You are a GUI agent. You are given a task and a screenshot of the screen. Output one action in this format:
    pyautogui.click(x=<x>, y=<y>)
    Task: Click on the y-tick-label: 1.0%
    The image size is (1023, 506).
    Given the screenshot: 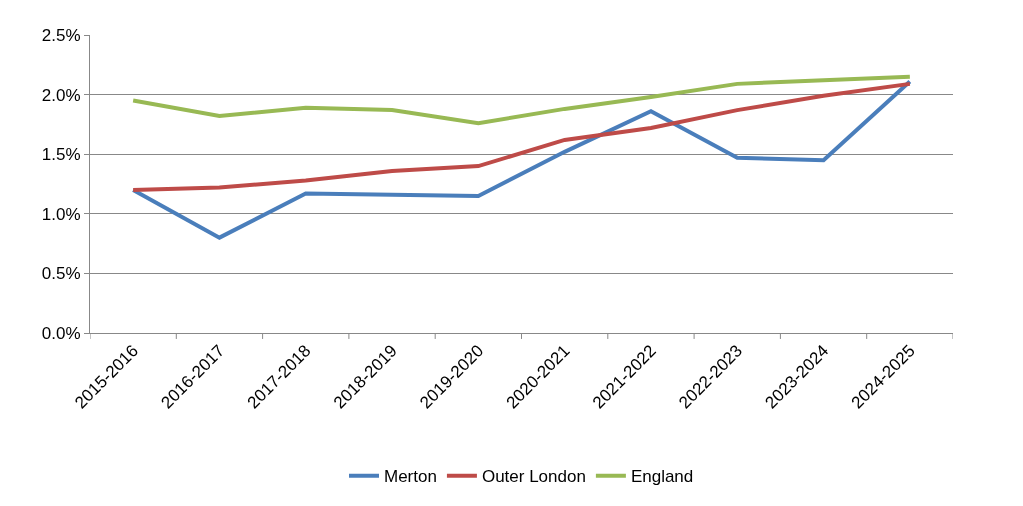 What is the action you would take?
    pyautogui.click(x=61, y=214)
    